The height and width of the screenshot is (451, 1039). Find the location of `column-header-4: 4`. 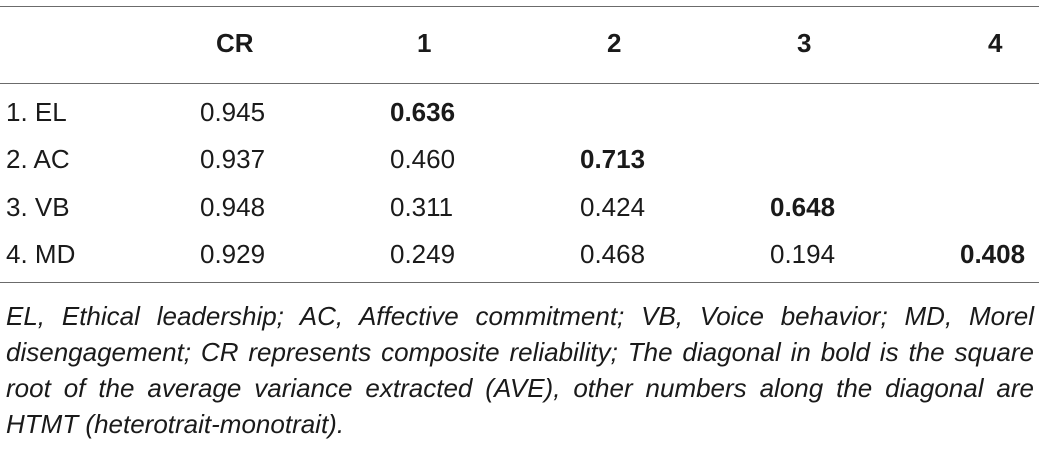

column-header-4: 4 is located at coordinates (995, 43).